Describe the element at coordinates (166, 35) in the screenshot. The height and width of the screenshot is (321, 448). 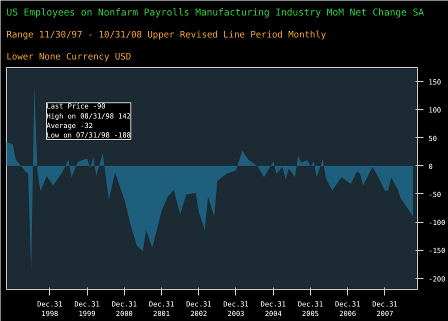
I see `text: Range 11/30/97 - 10/31/08 Upper Revised Line Period Monthly` at that location.